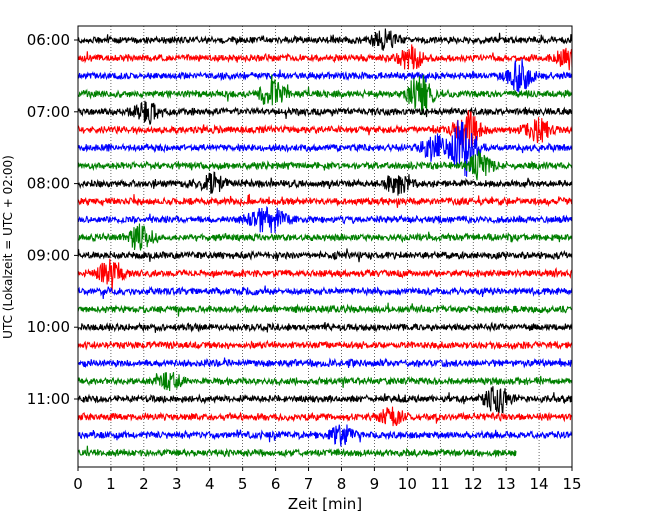 The image size is (650, 520). I want to click on y-tick-label: 07:00, so click(48, 112).